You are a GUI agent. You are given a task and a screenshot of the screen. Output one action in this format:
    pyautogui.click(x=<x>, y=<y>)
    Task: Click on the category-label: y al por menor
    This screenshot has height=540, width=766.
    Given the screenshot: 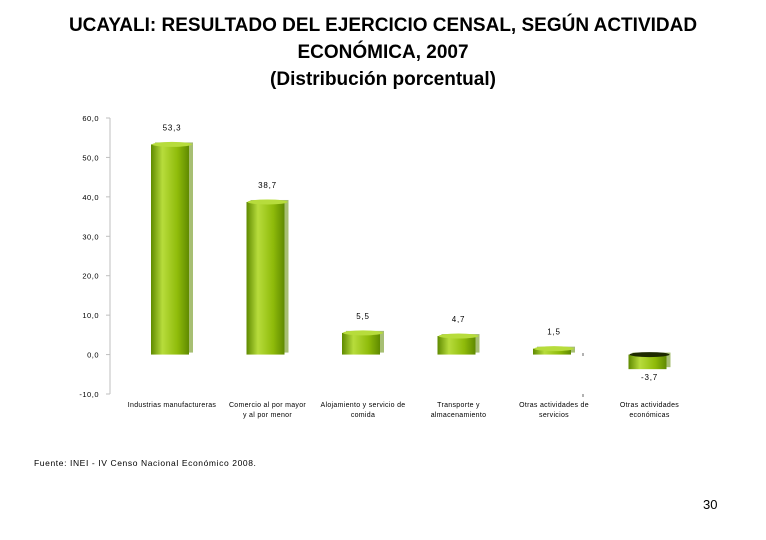 What is the action you would take?
    pyautogui.click(x=267, y=415)
    